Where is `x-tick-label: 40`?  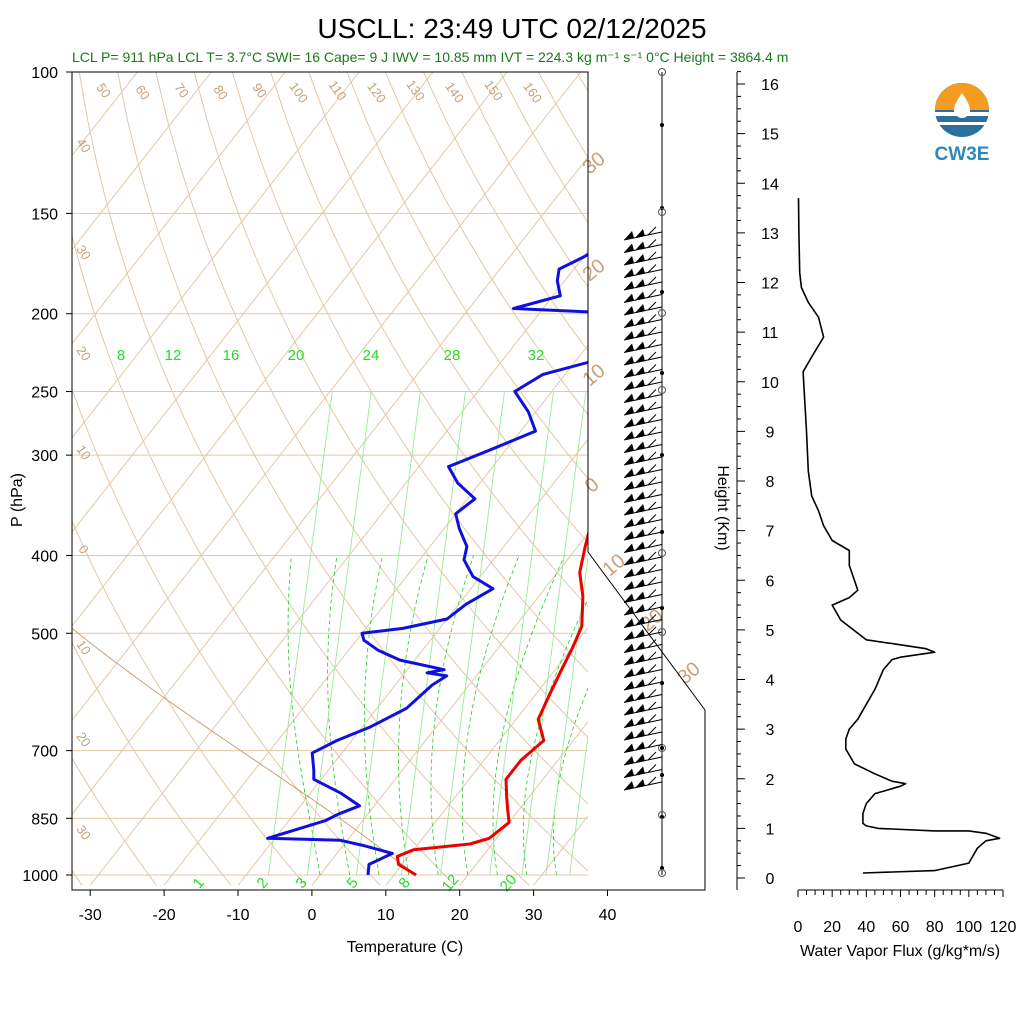
x-tick-label: 40 is located at coordinates (608, 915).